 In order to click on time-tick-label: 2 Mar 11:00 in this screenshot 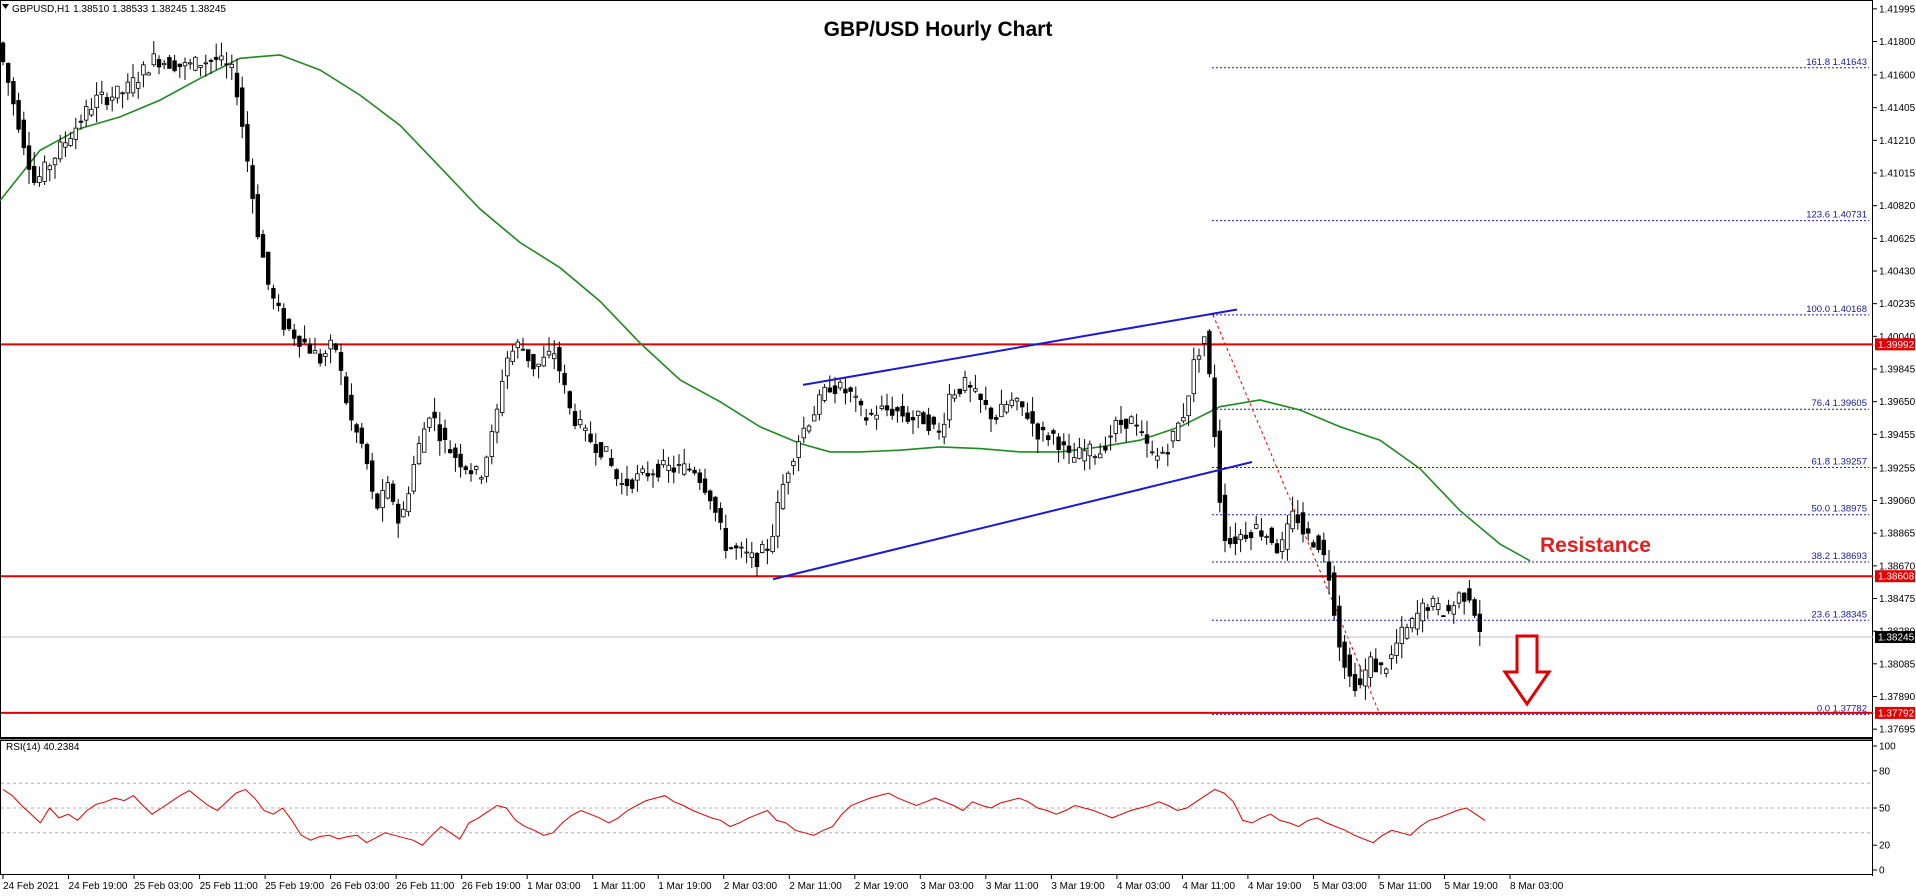, I will do `click(815, 886)`.